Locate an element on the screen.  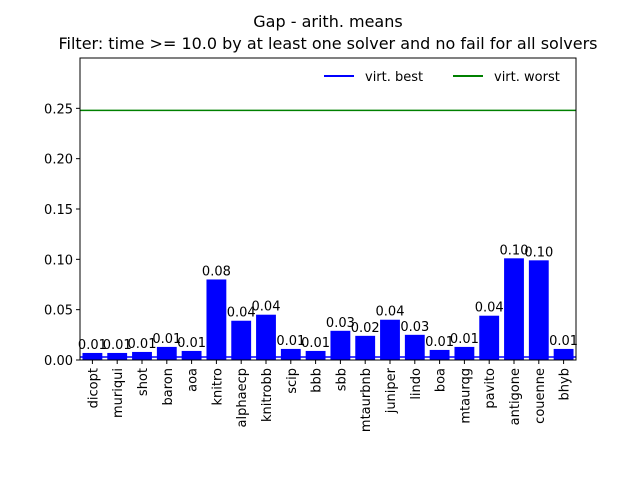
x-tick-label: pavito is located at coordinates (490, 388).